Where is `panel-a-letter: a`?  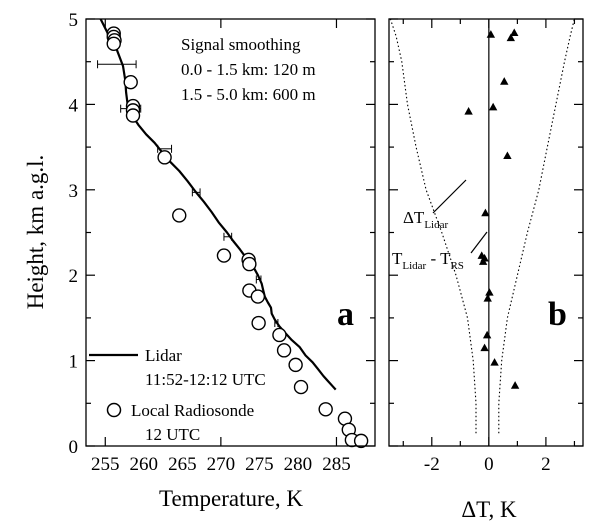
panel-a-letter: a is located at coordinates (345, 314).